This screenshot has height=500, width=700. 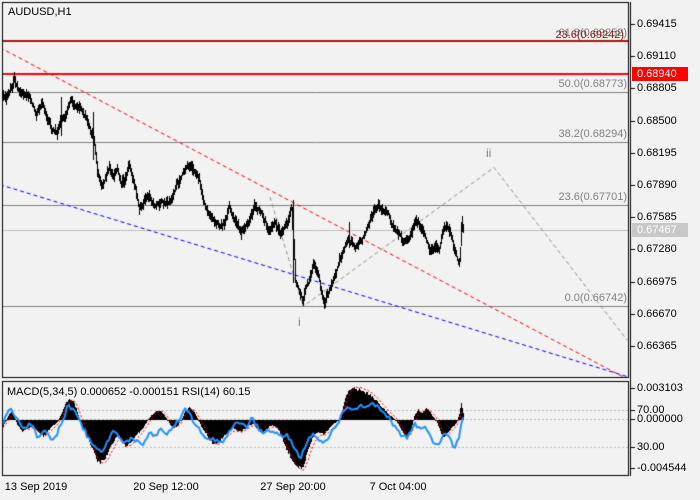 I want to click on bid-price-badge: 0.67467, so click(x=660, y=230).